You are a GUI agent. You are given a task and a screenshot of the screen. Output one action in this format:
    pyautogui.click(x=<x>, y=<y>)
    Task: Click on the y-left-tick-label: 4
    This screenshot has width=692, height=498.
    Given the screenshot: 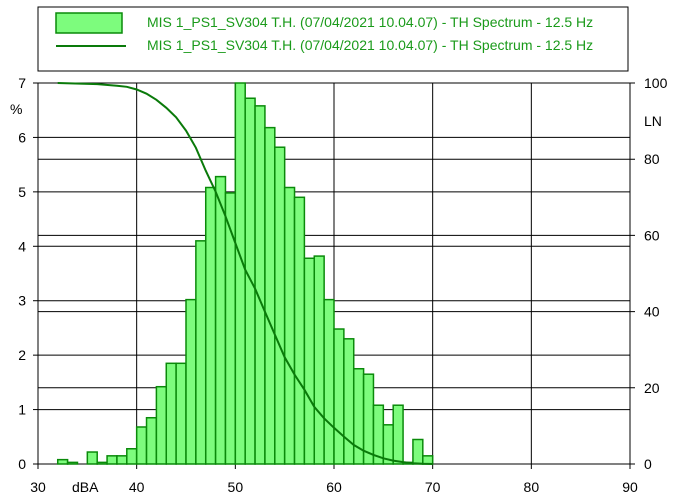 What is the action you would take?
    pyautogui.click(x=22, y=246)
    